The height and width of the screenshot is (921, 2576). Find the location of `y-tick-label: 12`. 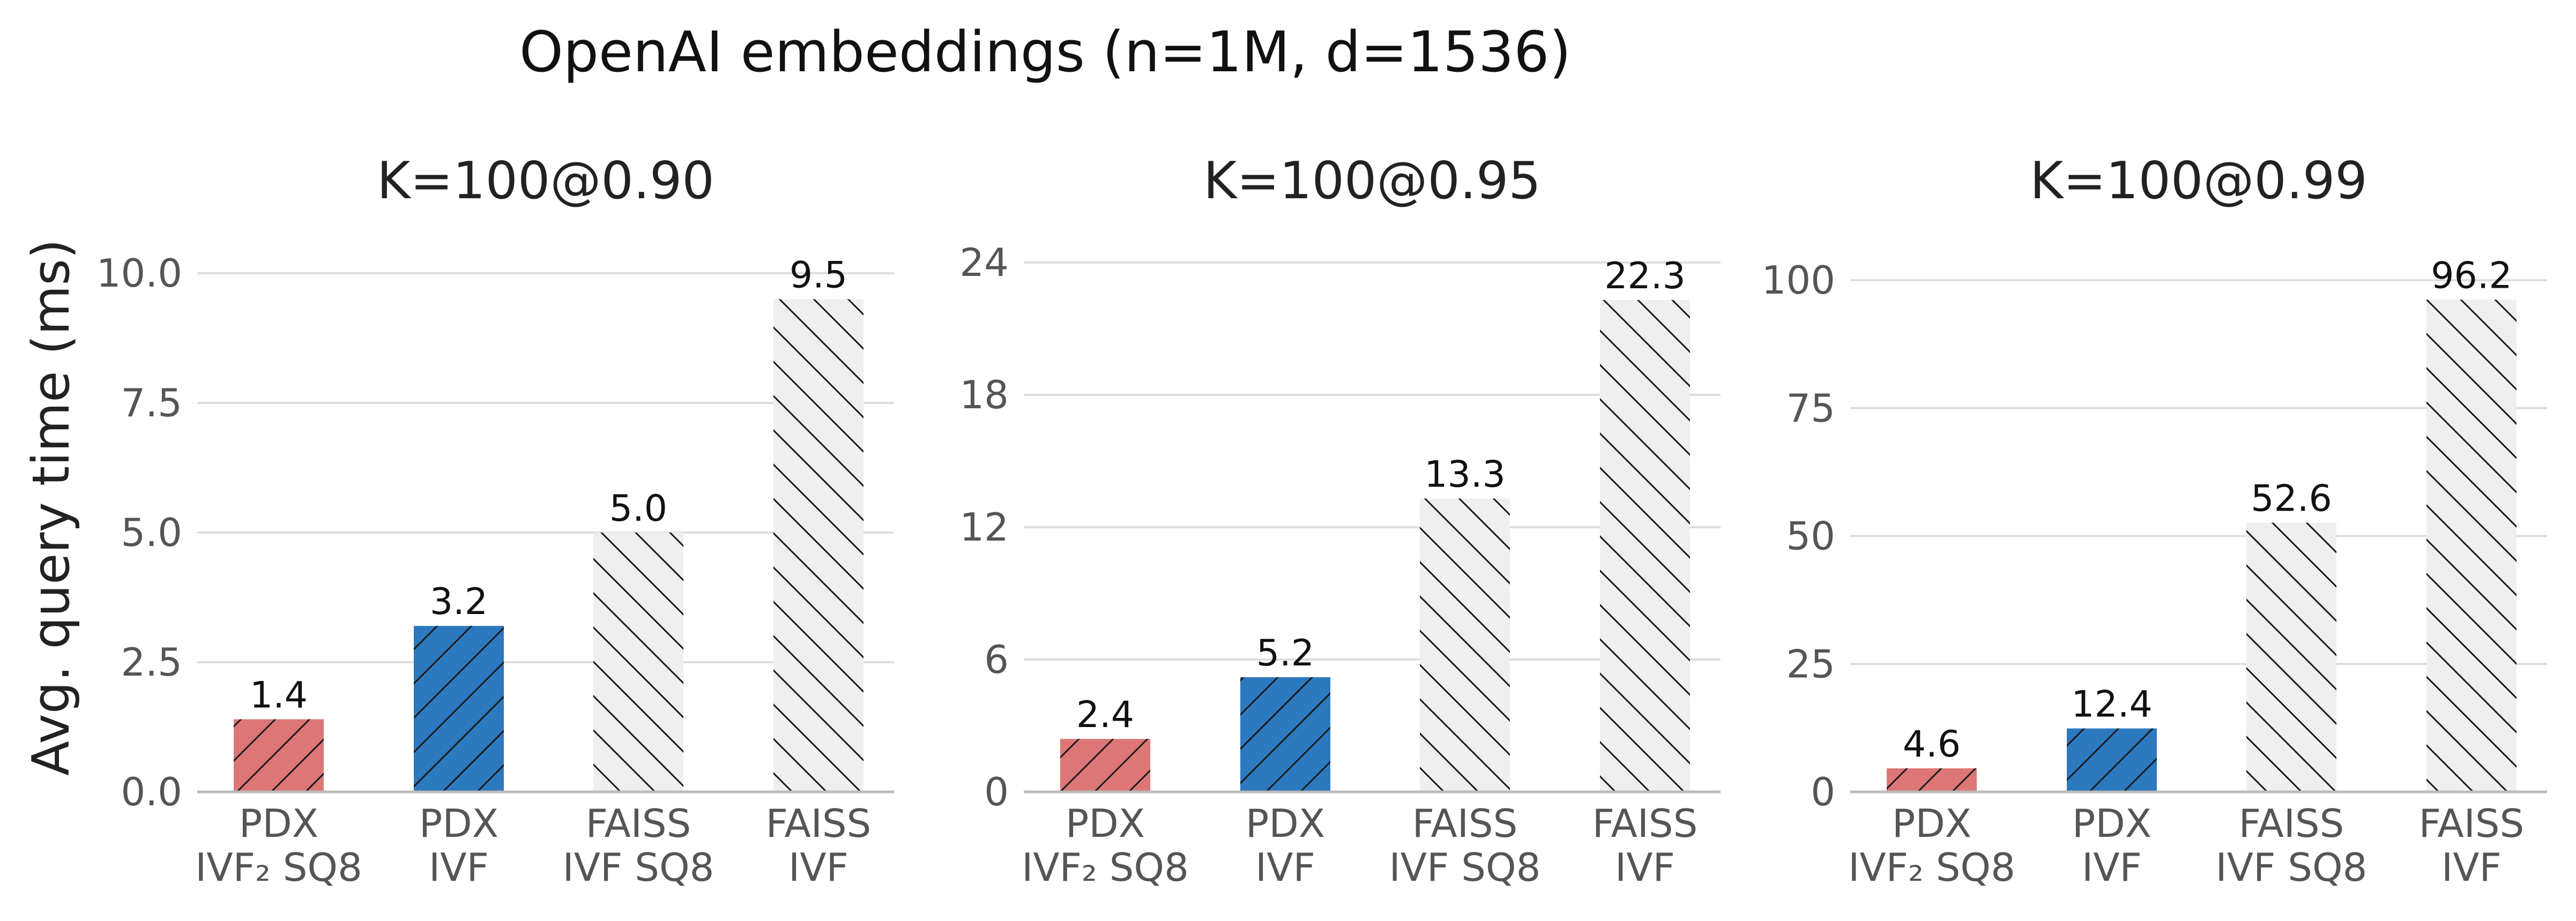

y-tick-label: 12 is located at coordinates (984, 527).